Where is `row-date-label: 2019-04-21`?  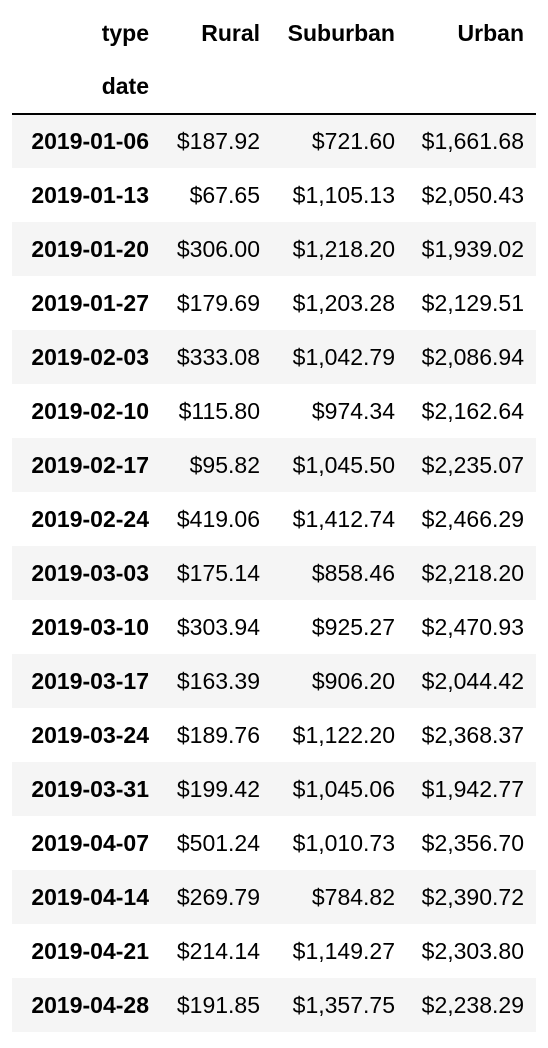
row-date-label: 2019-04-21 is located at coordinates (90, 950).